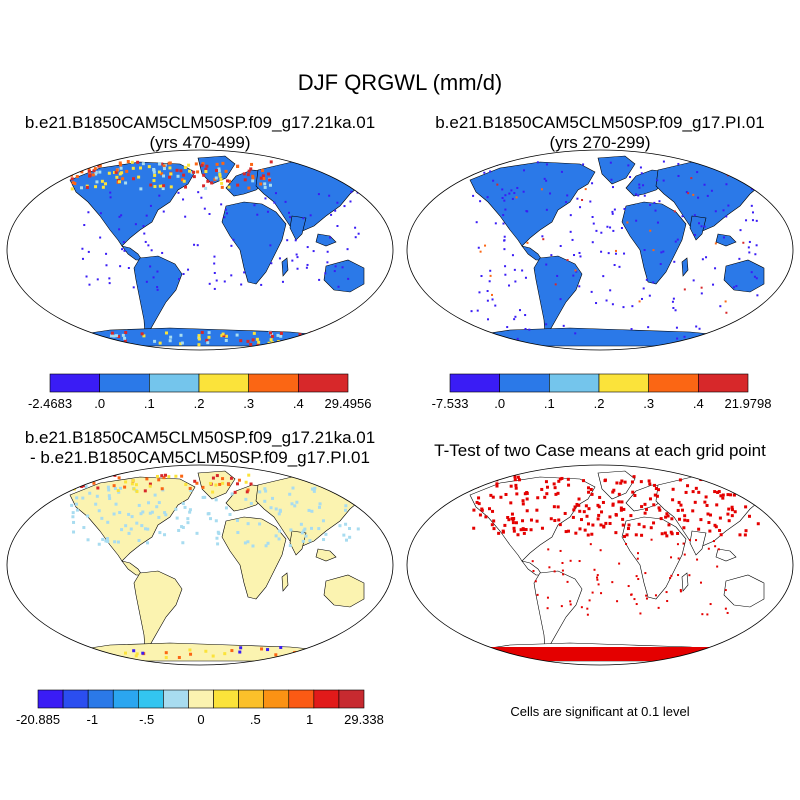 The width and height of the screenshot is (800, 800). What do you see at coordinates (93, 719) in the screenshot?
I see `colorbar-label: -1` at bounding box center [93, 719].